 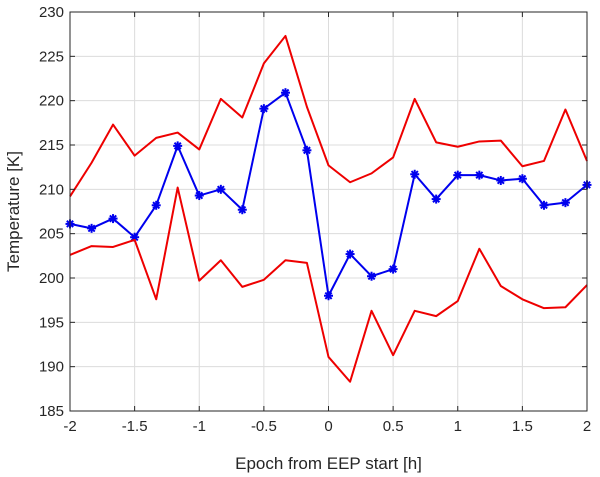 I want to click on x-tick-label: -0.5, so click(x=264, y=426).